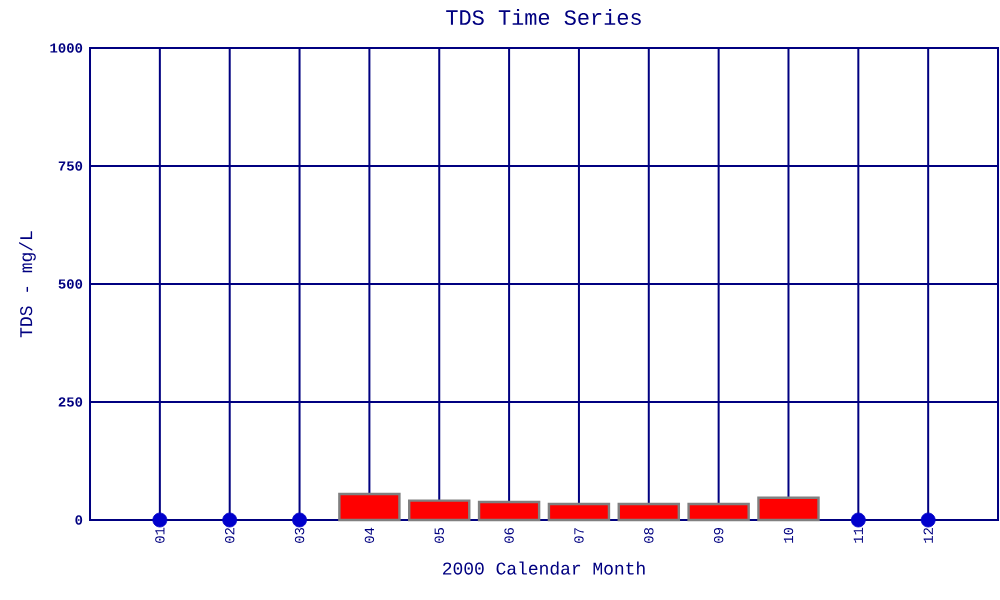  Describe the element at coordinates (544, 568) in the screenshot. I see `x-axis-title: 2000 Calendar Month` at that location.